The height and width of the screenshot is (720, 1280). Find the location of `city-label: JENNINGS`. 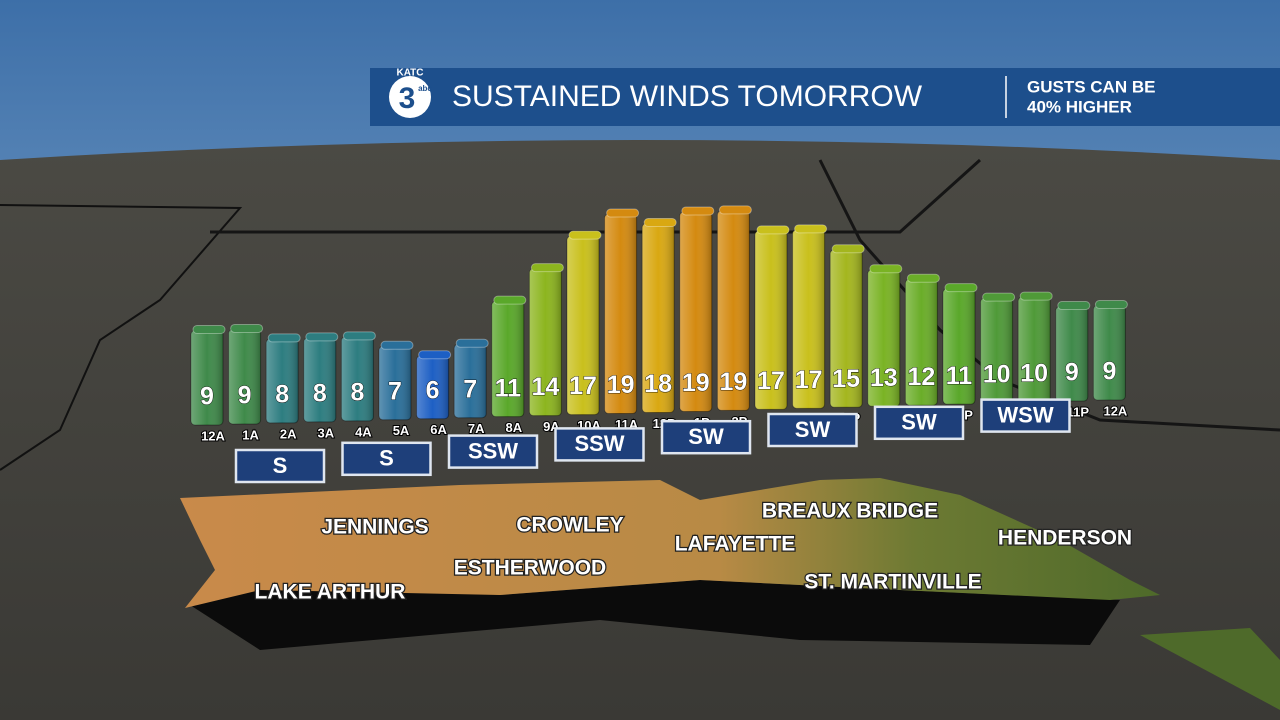

city-label: JENNINGS is located at coordinates (374, 527).